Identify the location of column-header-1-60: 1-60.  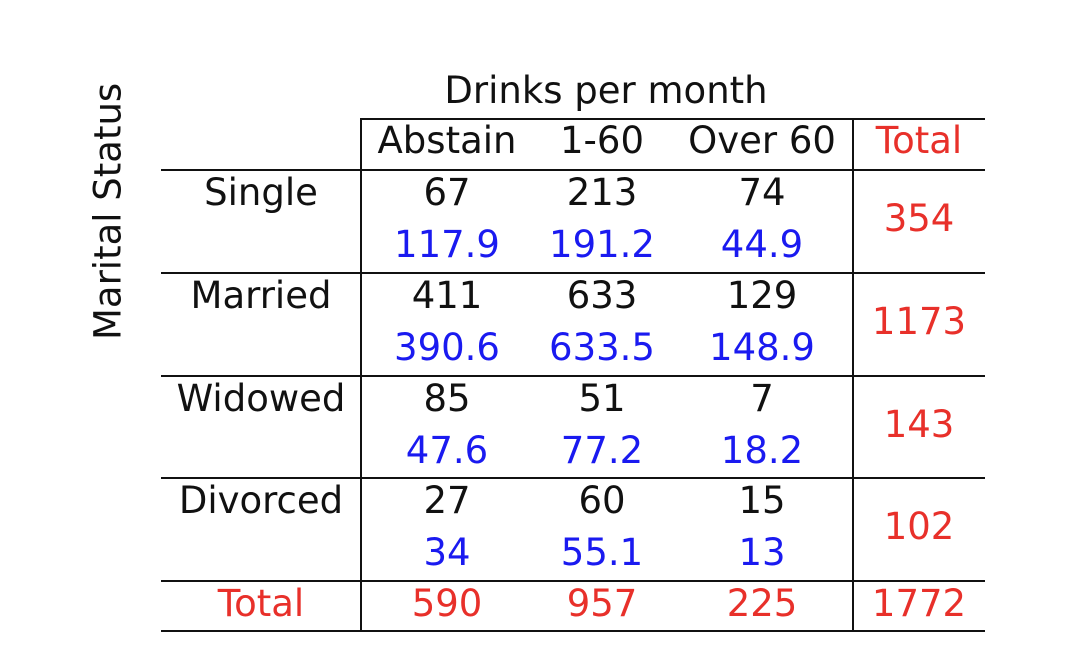
(602, 140).